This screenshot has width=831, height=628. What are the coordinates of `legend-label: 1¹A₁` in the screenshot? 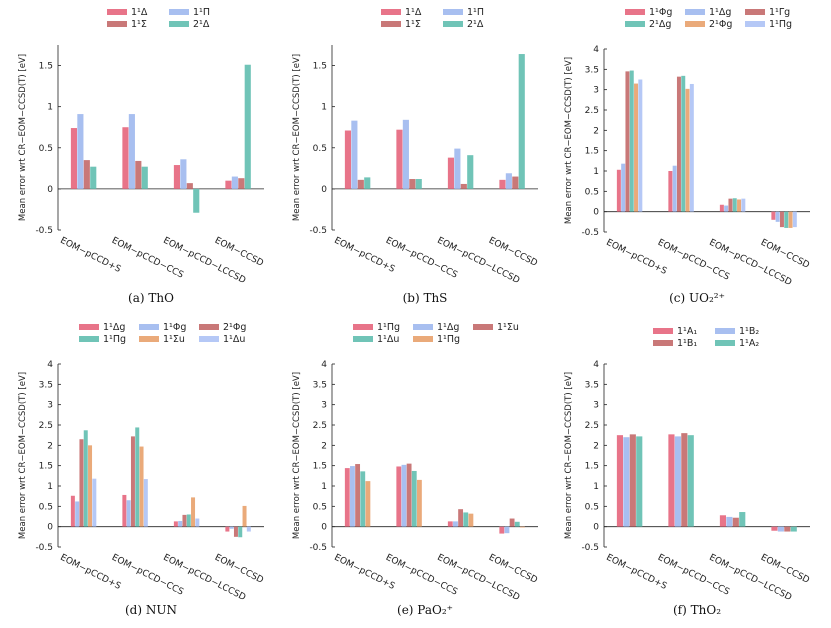 It's located at (687, 331).